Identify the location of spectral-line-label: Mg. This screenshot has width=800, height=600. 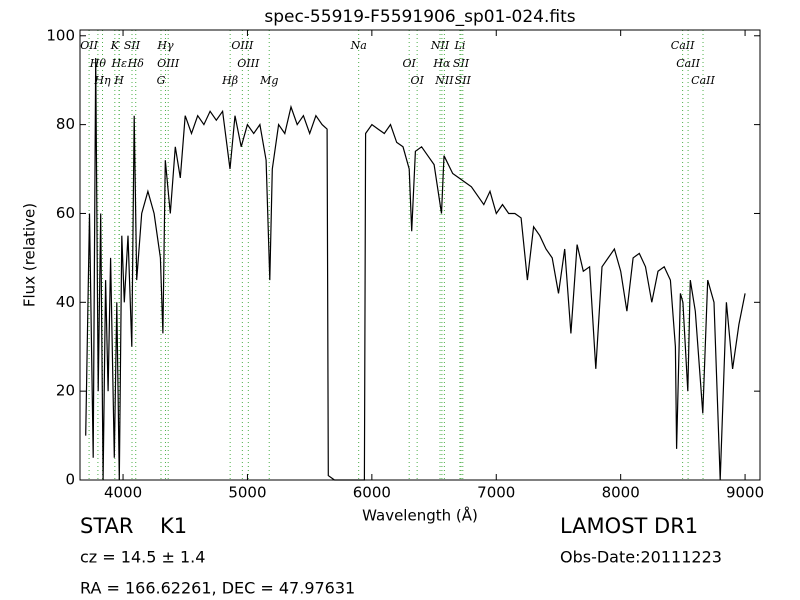
(268, 80).